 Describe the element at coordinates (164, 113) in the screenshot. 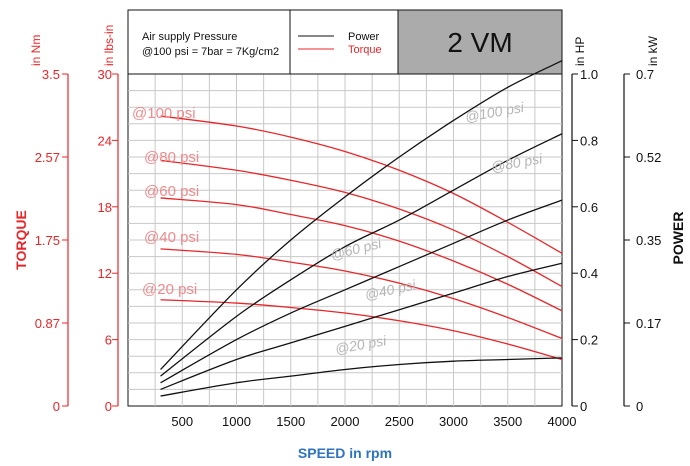

I see `torque-curve-label: @100 psi` at that location.